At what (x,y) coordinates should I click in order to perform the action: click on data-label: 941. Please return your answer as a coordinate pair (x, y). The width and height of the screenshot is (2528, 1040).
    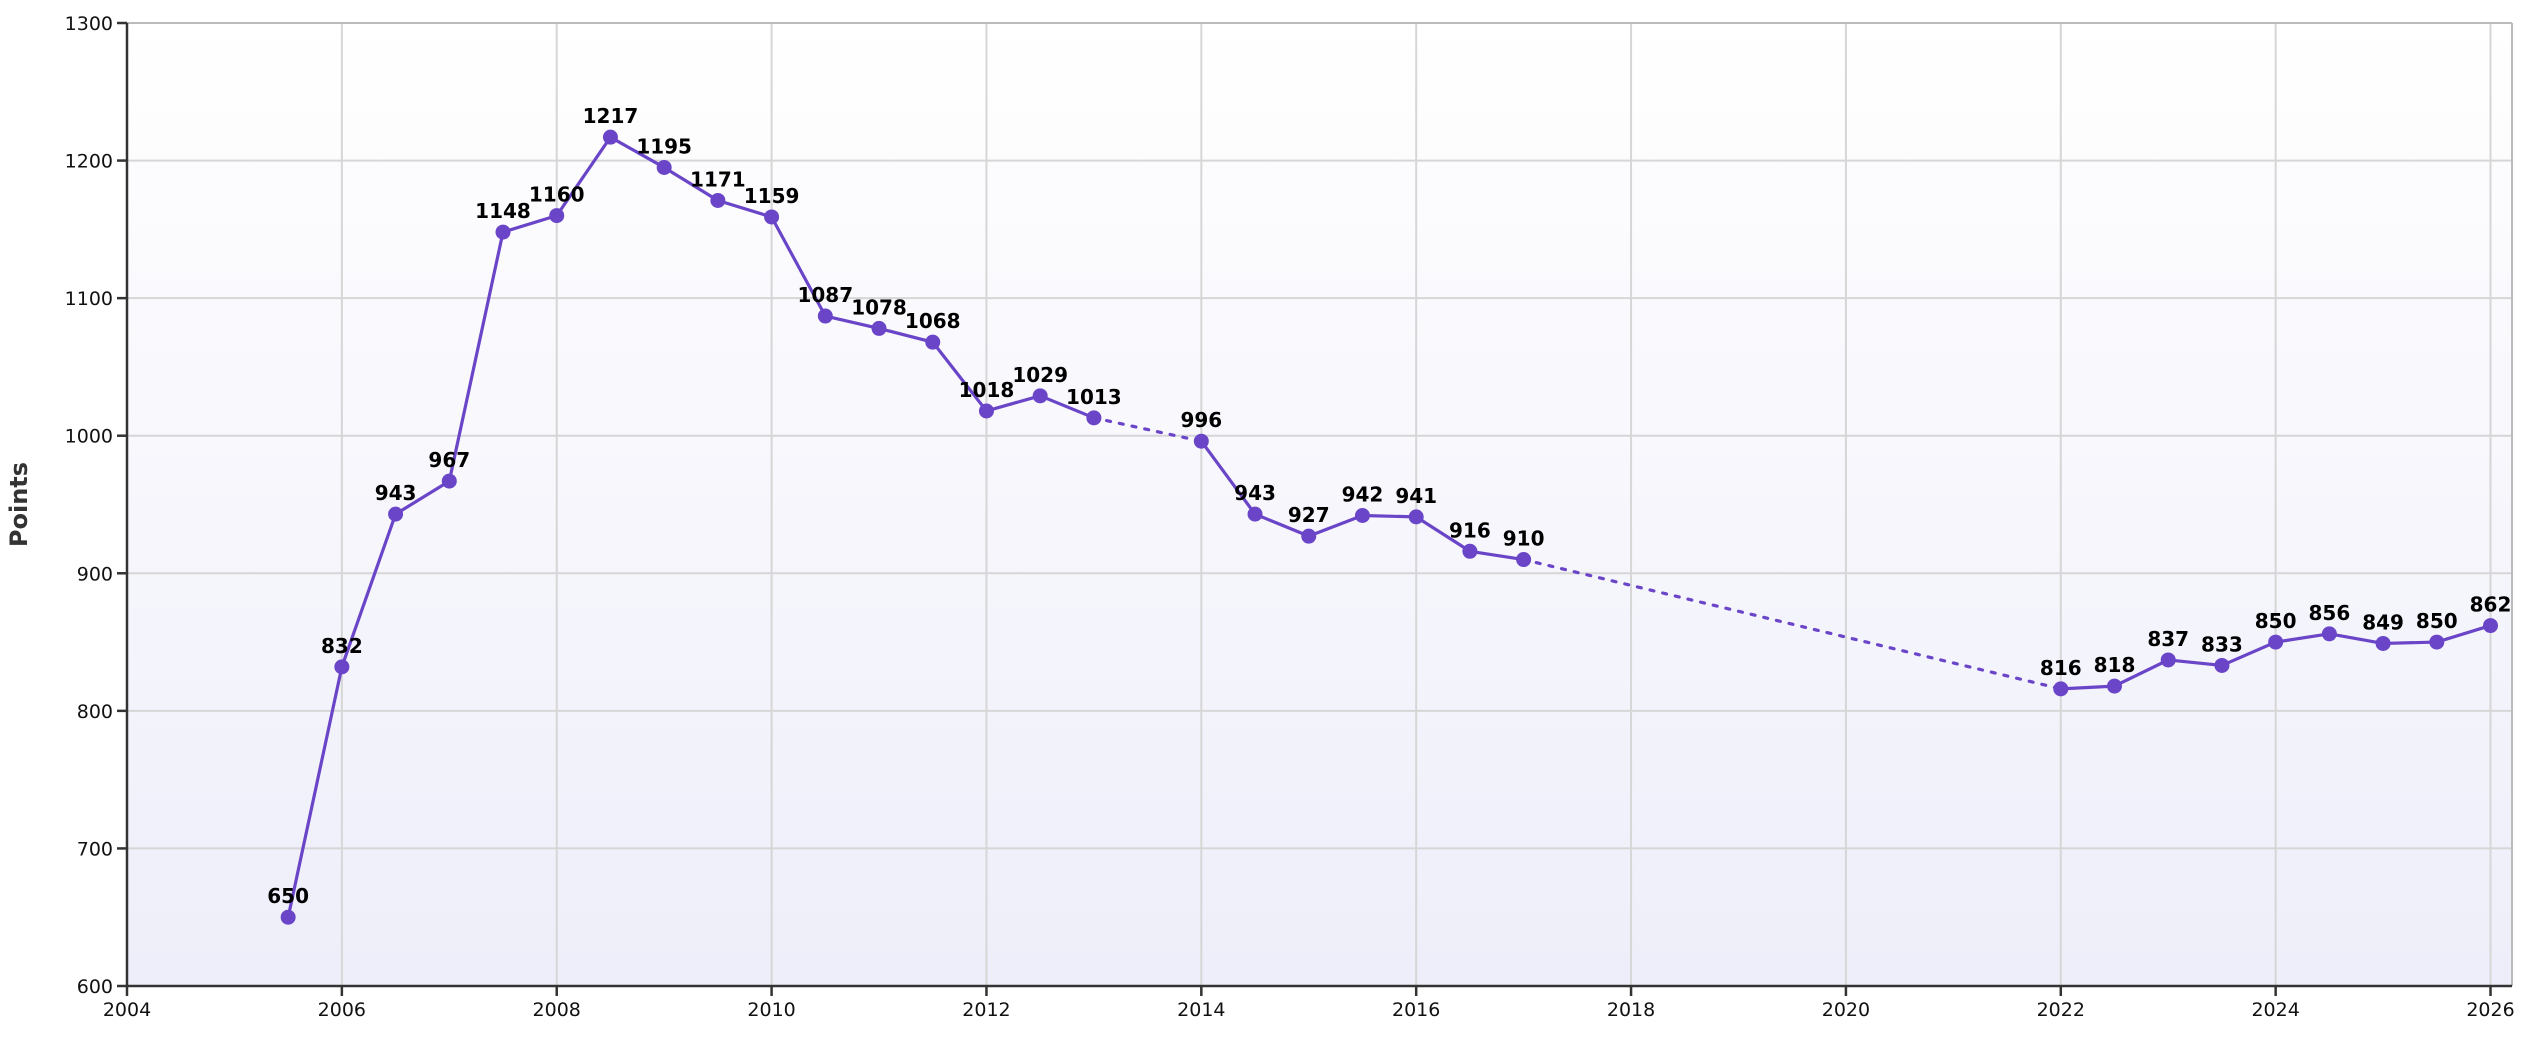
    Looking at the image, I should click on (1416, 496).